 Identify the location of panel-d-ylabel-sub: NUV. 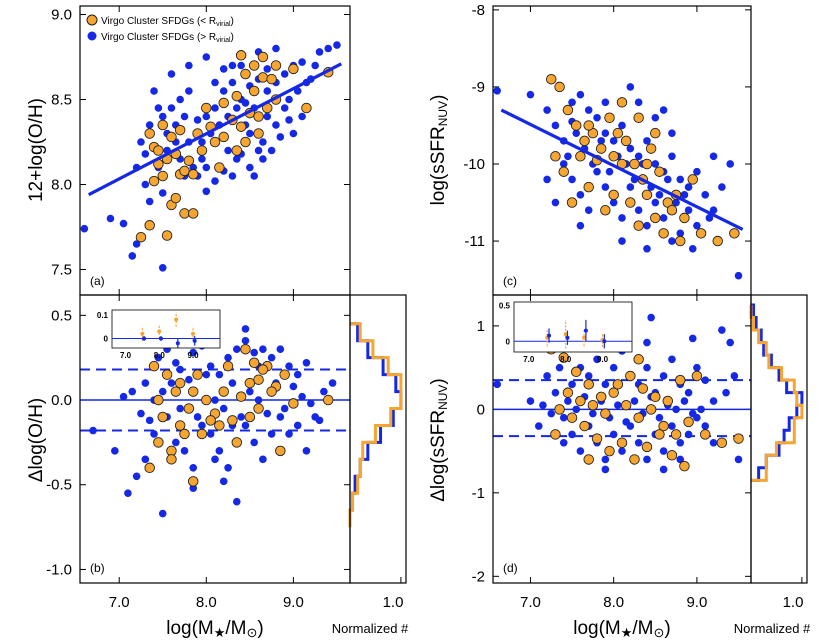
(443, 397).